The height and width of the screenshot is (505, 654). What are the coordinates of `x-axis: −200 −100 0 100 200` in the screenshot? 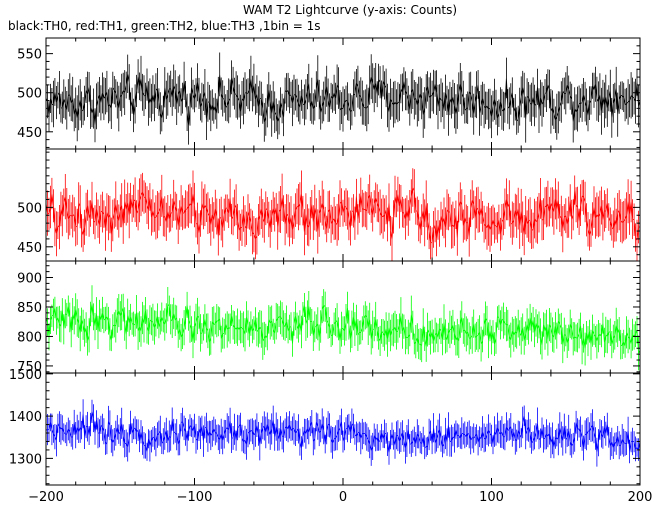 It's located at (340, 497).